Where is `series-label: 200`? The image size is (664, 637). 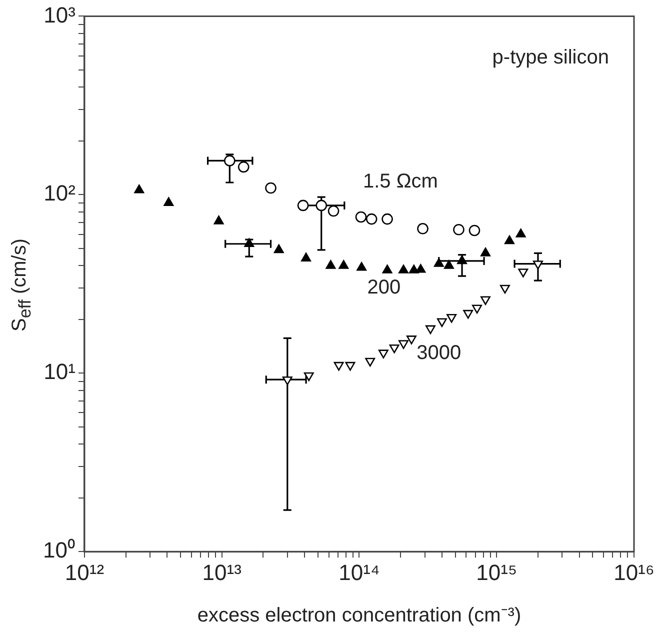
series-label: 200 is located at coordinates (384, 287).